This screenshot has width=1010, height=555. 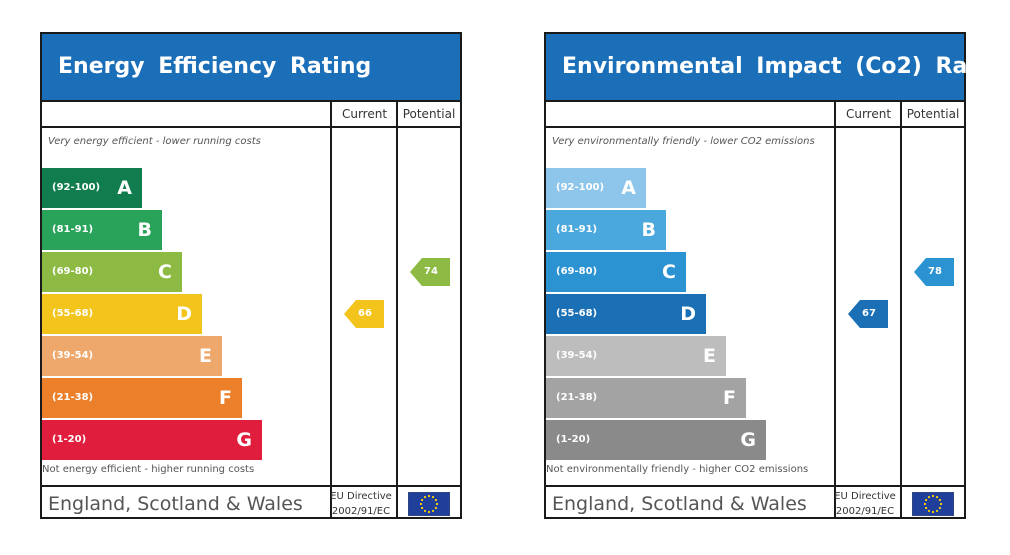 I want to click on potential-rating-value: 74, so click(x=431, y=271).